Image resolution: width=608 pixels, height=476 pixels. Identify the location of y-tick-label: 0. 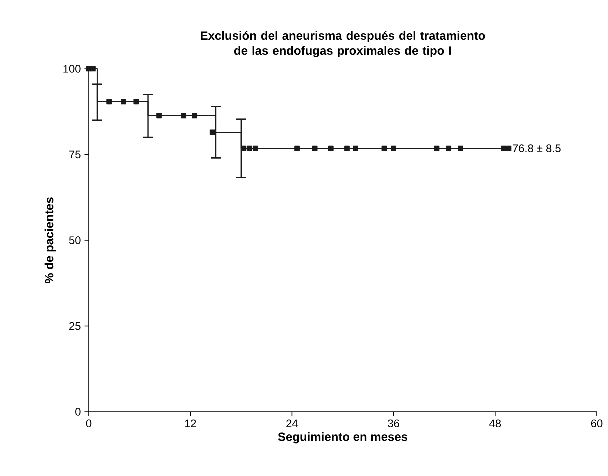
(78, 412).